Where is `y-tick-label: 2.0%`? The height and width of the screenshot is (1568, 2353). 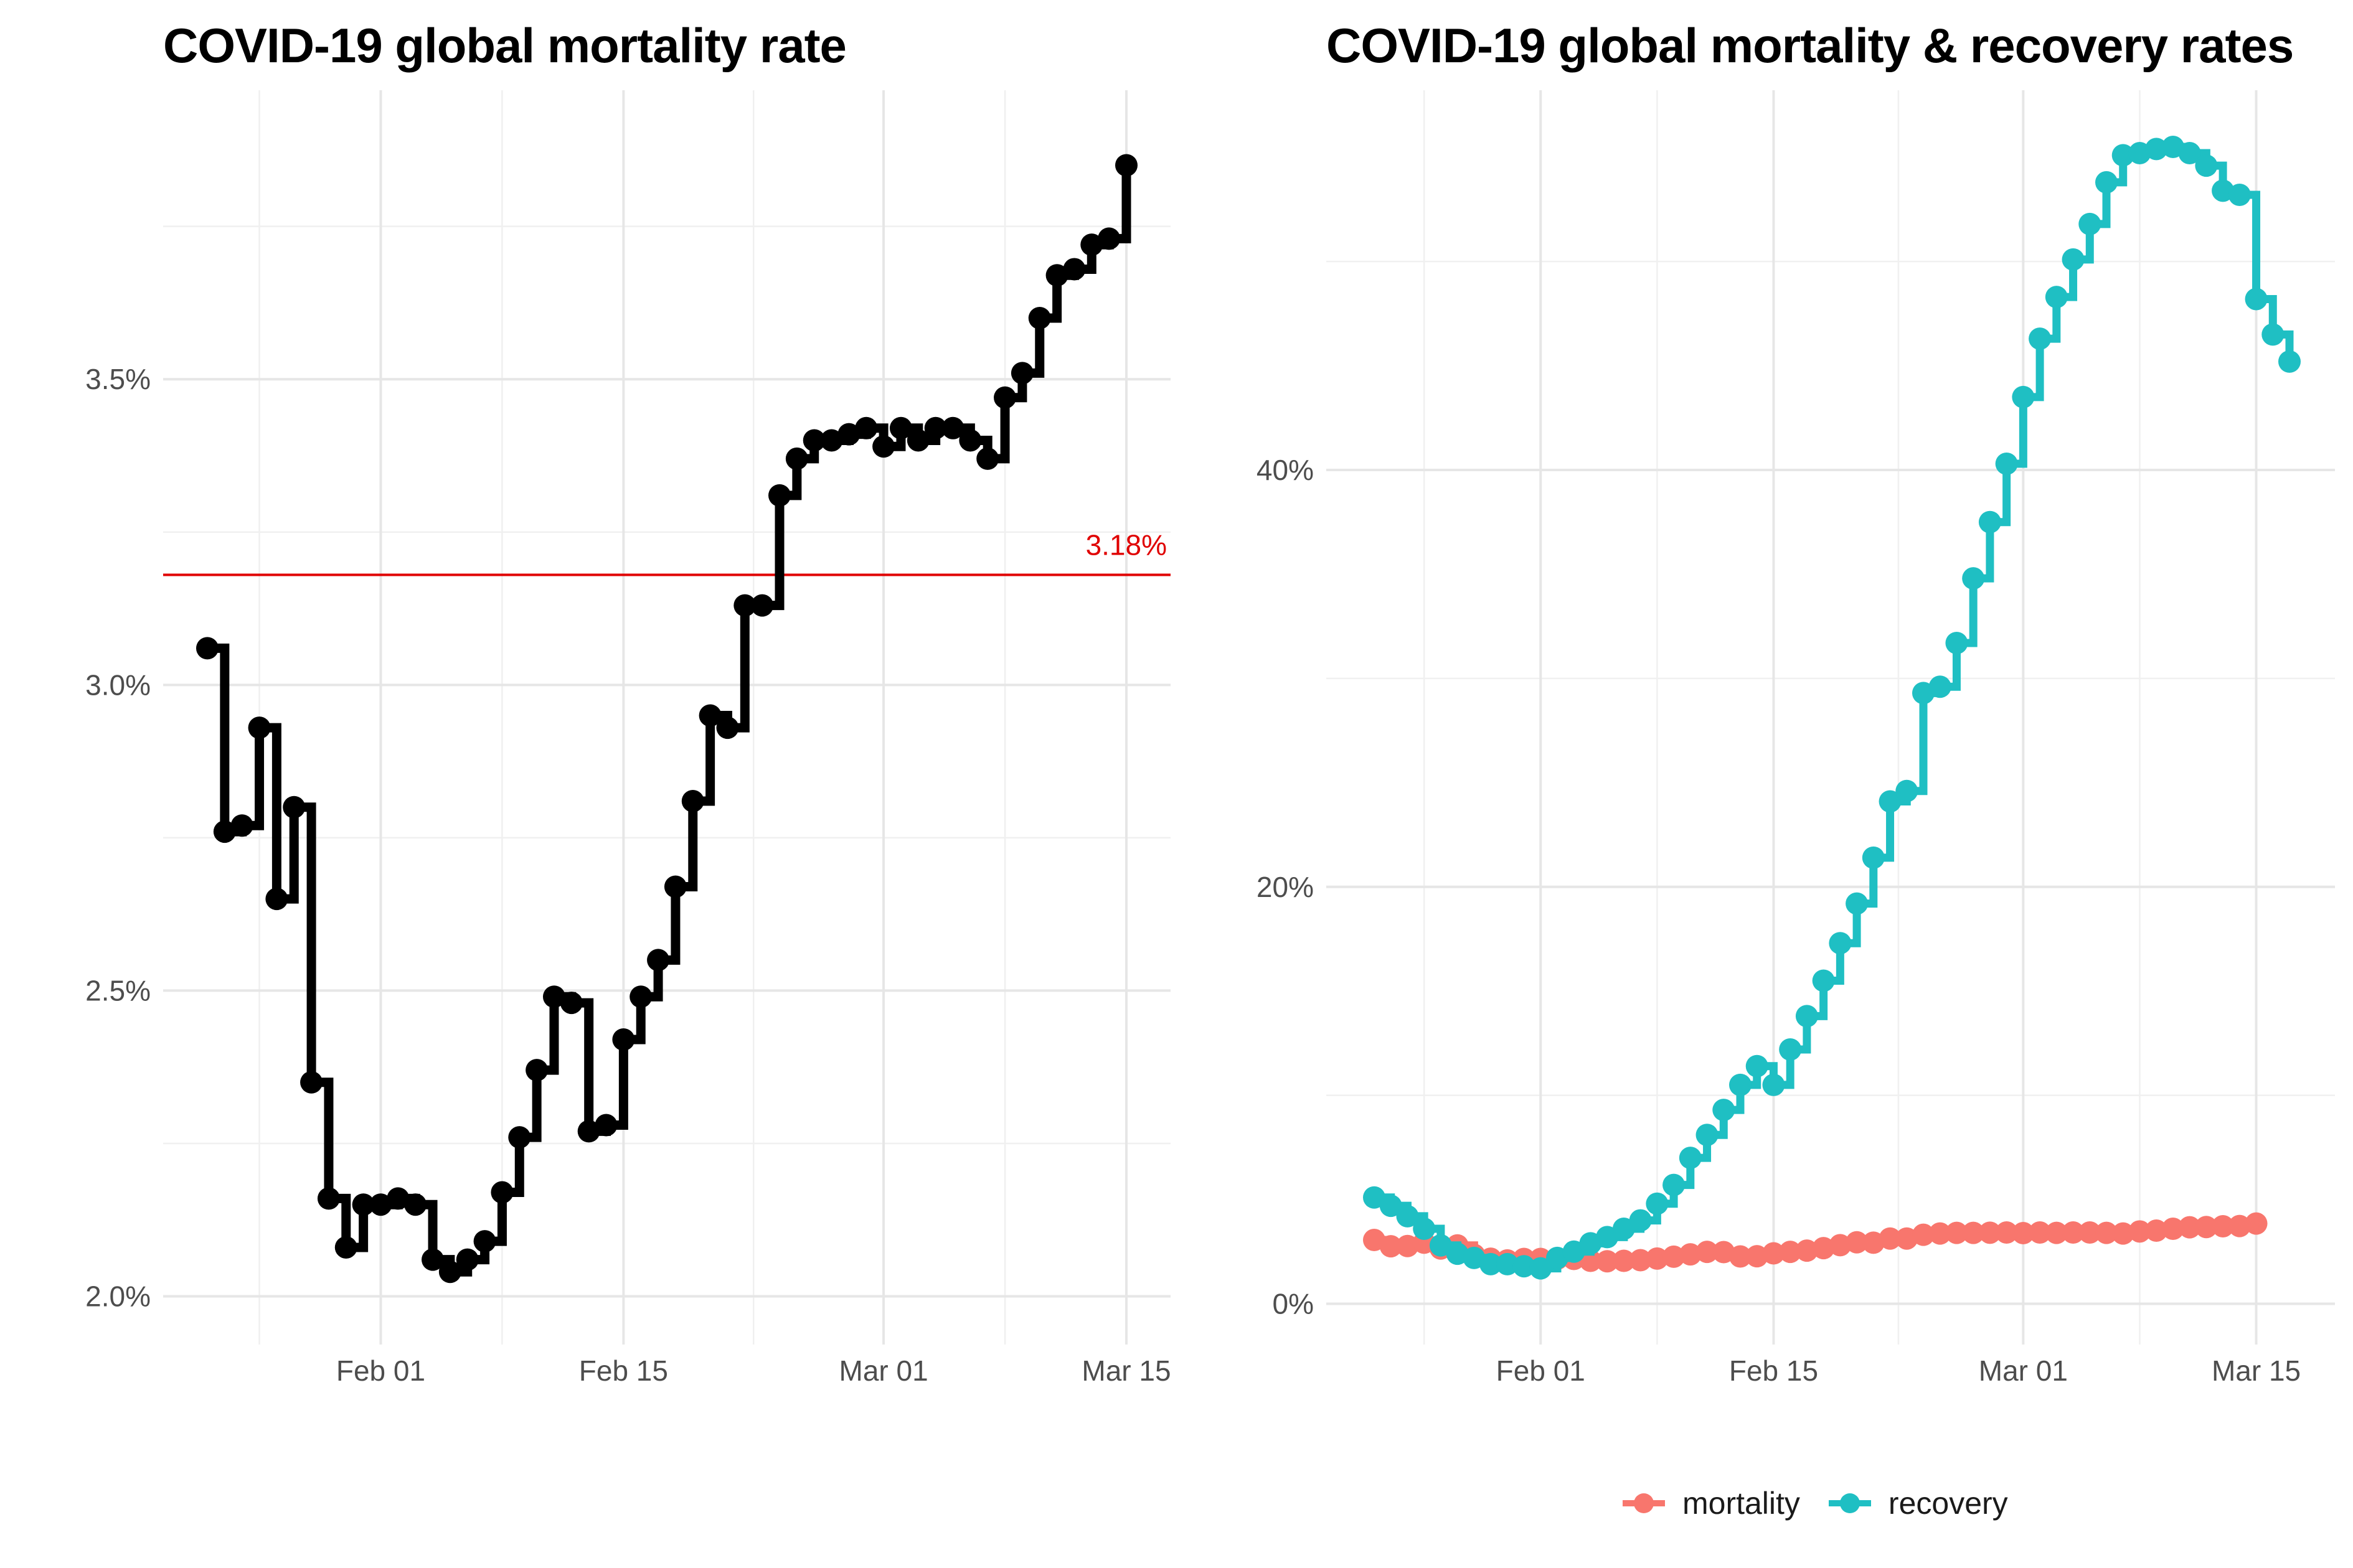 y-tick-label: 2.0% is located at coordinates (118, 1296).